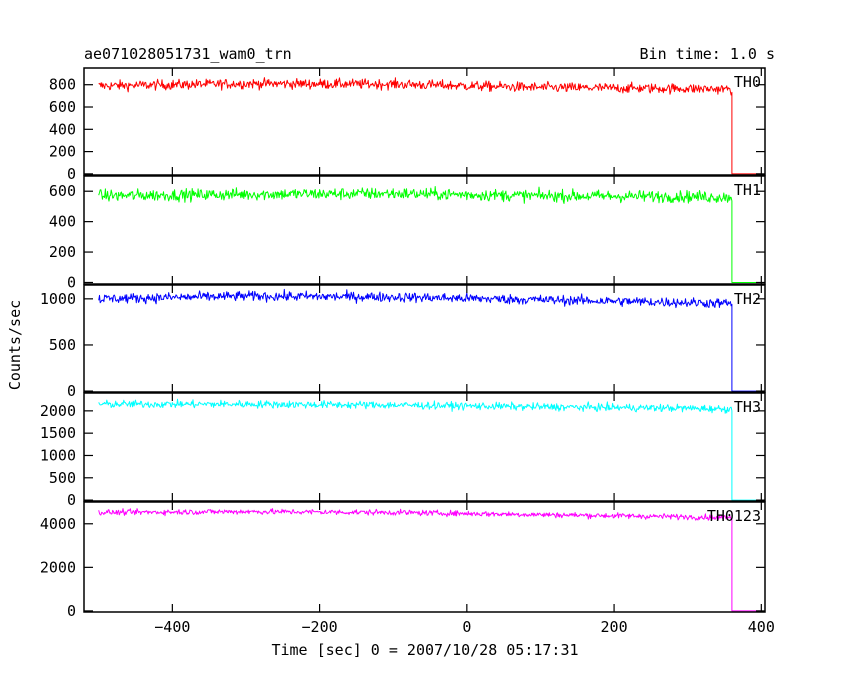 The height and width of the screenshot is (680, 850). What do you see at coordinates (747, 407) in the screenshot?
I see `series-label: TH3` at bounding box center [747, 407].